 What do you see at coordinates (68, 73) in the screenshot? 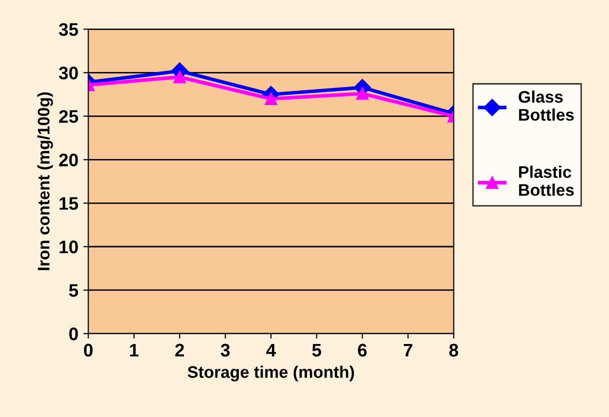
I see `y-tick-label: 30` at bounding box center [68, 73].